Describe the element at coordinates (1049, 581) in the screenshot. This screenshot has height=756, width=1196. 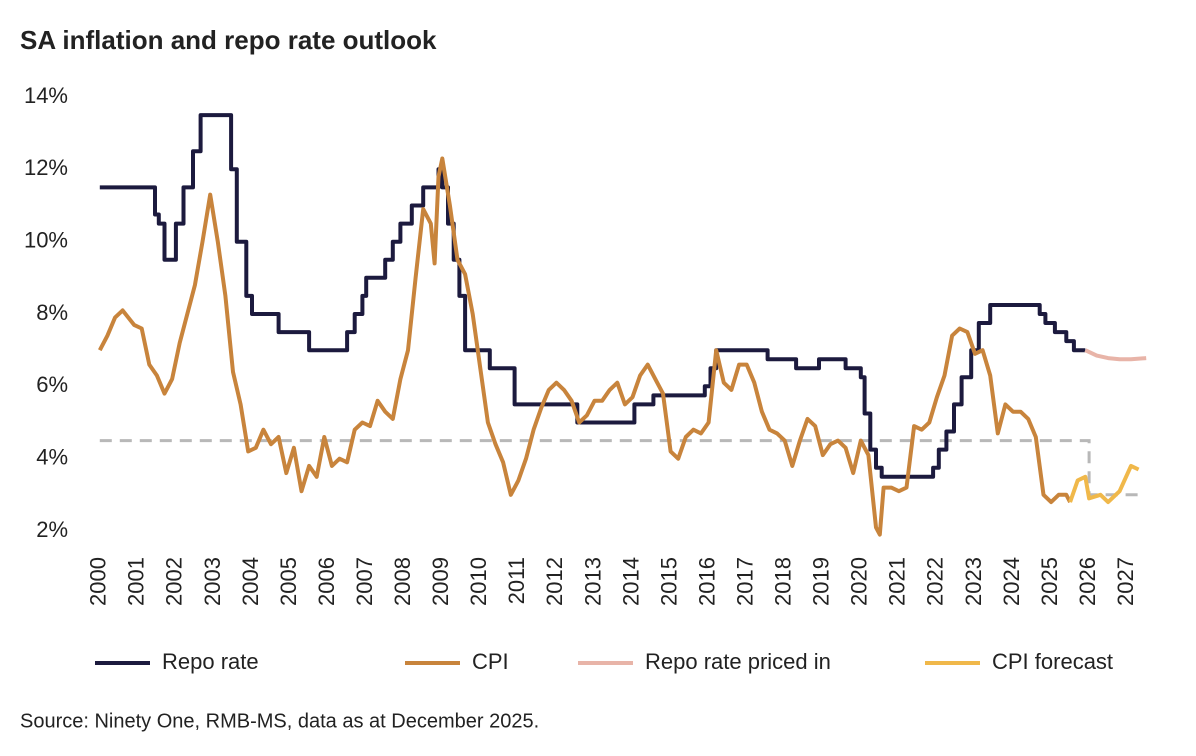
I see `x-tick-label: 2025` at that location.